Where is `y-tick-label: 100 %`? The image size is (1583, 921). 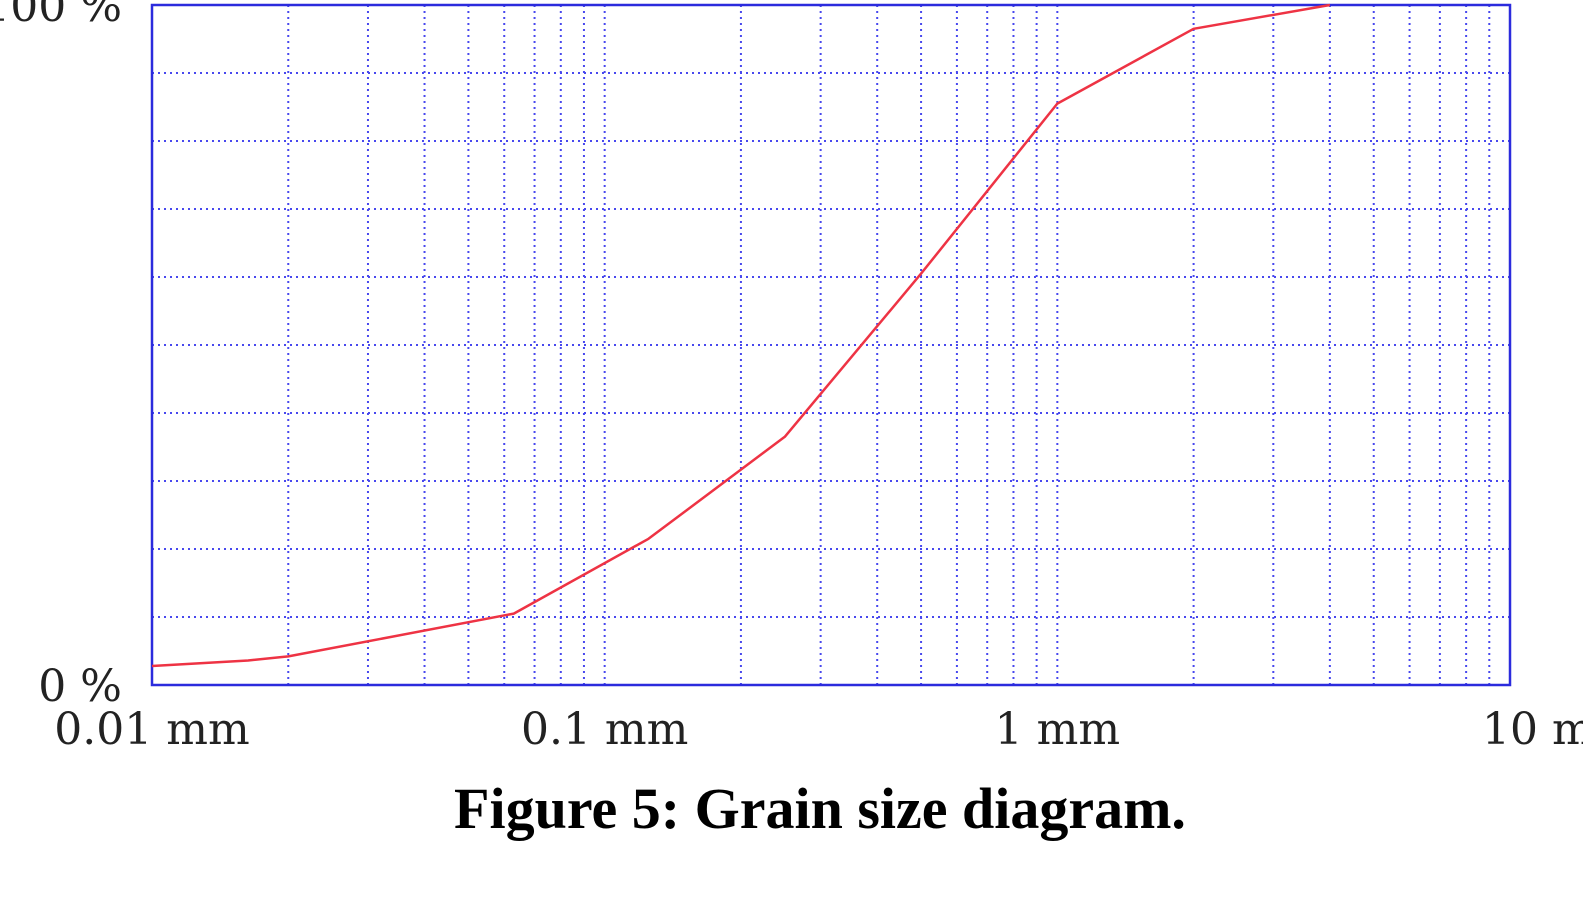 y-tick-label: 100 % is located at coordinates (61, 16).